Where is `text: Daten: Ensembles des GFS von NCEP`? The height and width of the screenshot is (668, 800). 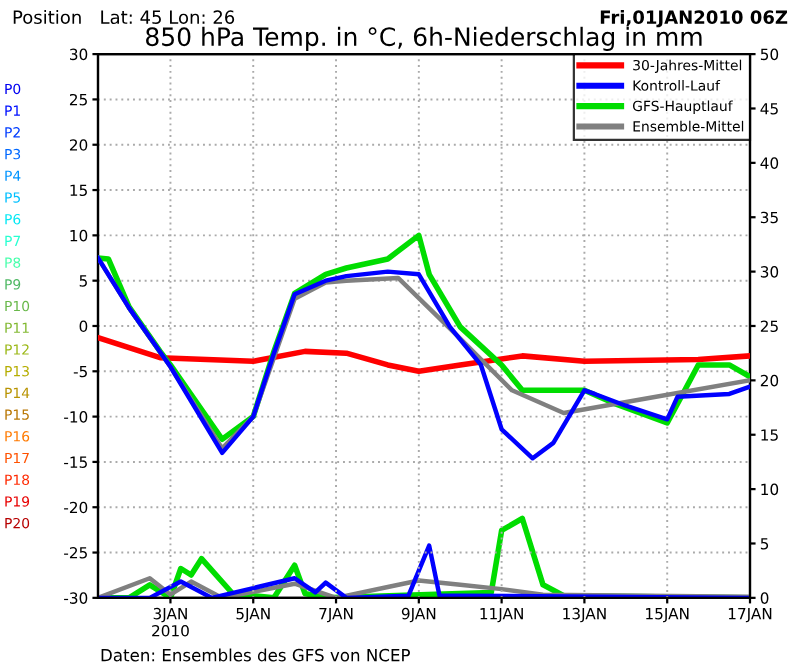 text: Daten: Ensembles des GFS von NCEP is located at coordinates (255, 655).